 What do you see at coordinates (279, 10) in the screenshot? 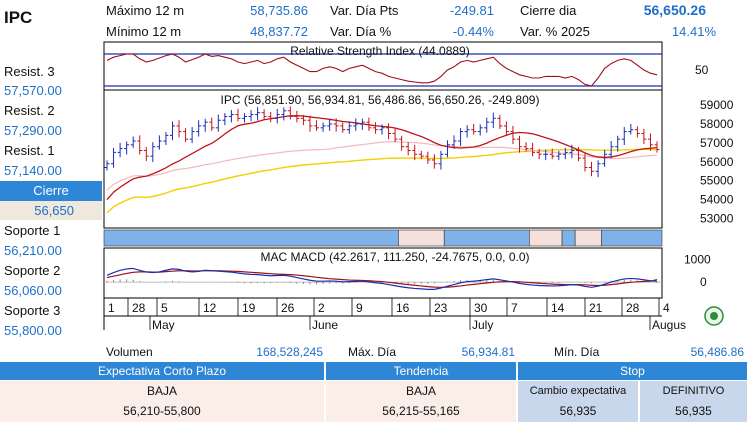
I see `max12-value: 58,735.86` at bounding box center [279, 10].